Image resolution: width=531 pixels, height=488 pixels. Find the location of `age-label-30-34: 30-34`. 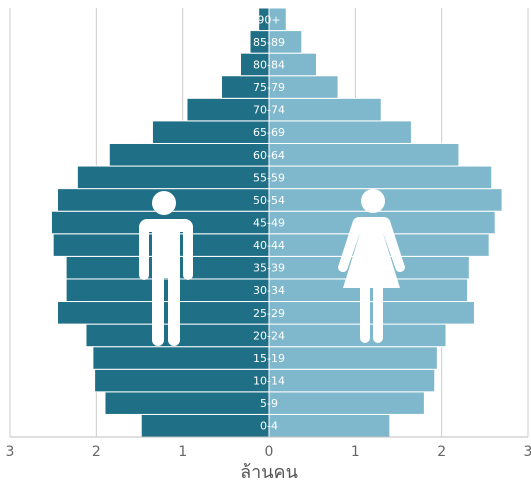

age-label-30-34: 30-34 is located at coordinates (269, 290).